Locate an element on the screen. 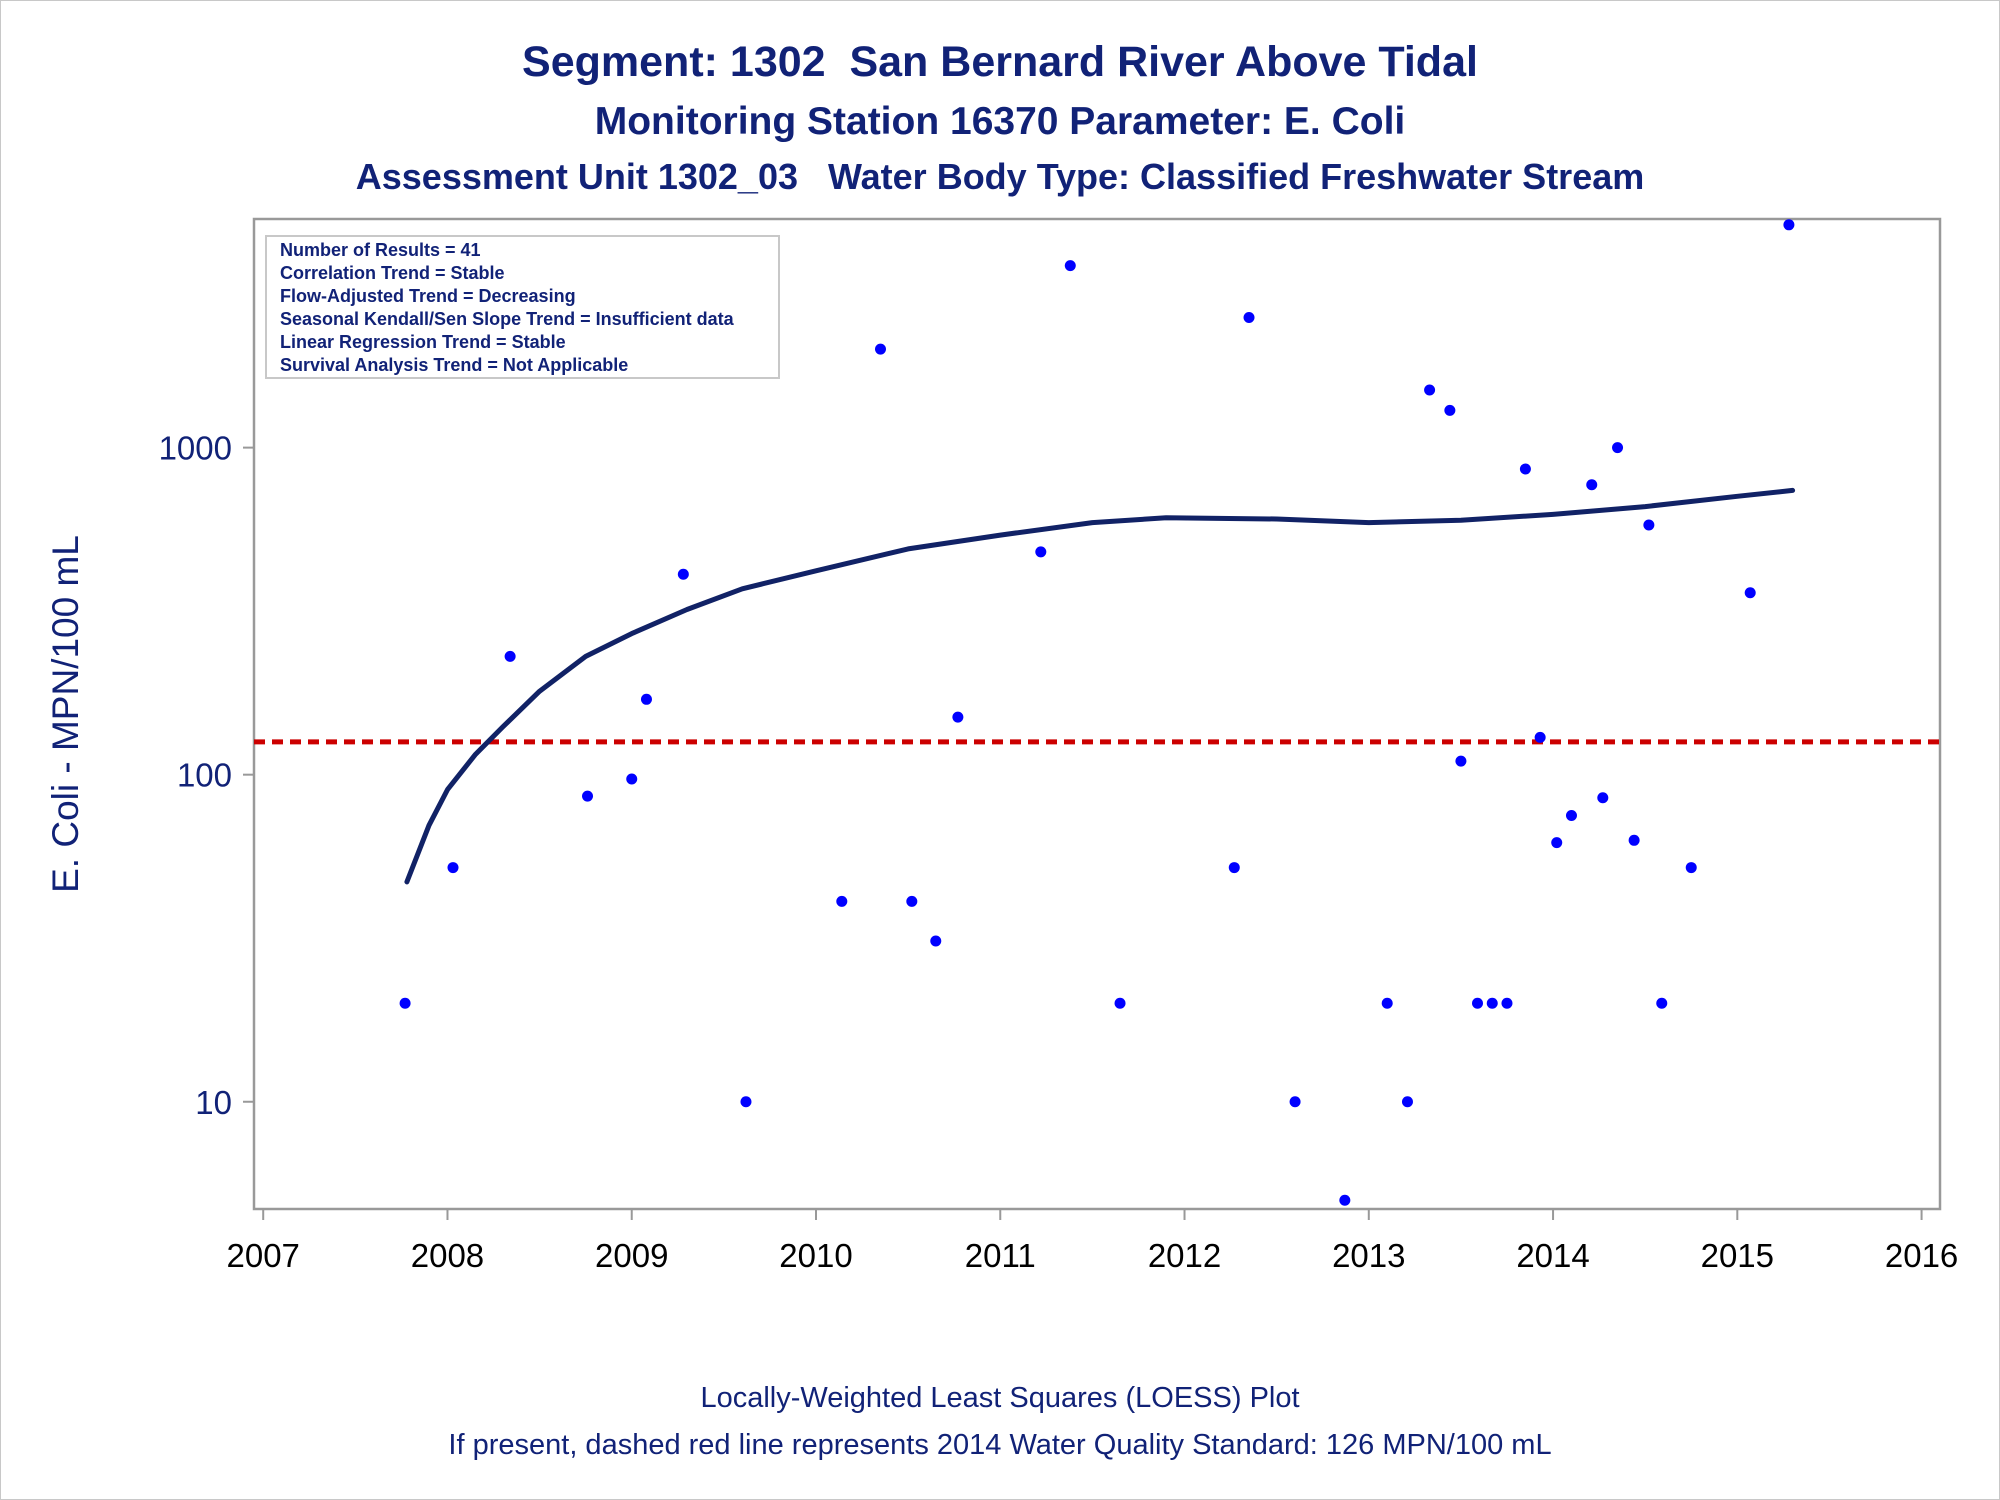 This screenshot has height=1500, width=2000. y-tick-label: 100 is located at coordinates (204, 775).